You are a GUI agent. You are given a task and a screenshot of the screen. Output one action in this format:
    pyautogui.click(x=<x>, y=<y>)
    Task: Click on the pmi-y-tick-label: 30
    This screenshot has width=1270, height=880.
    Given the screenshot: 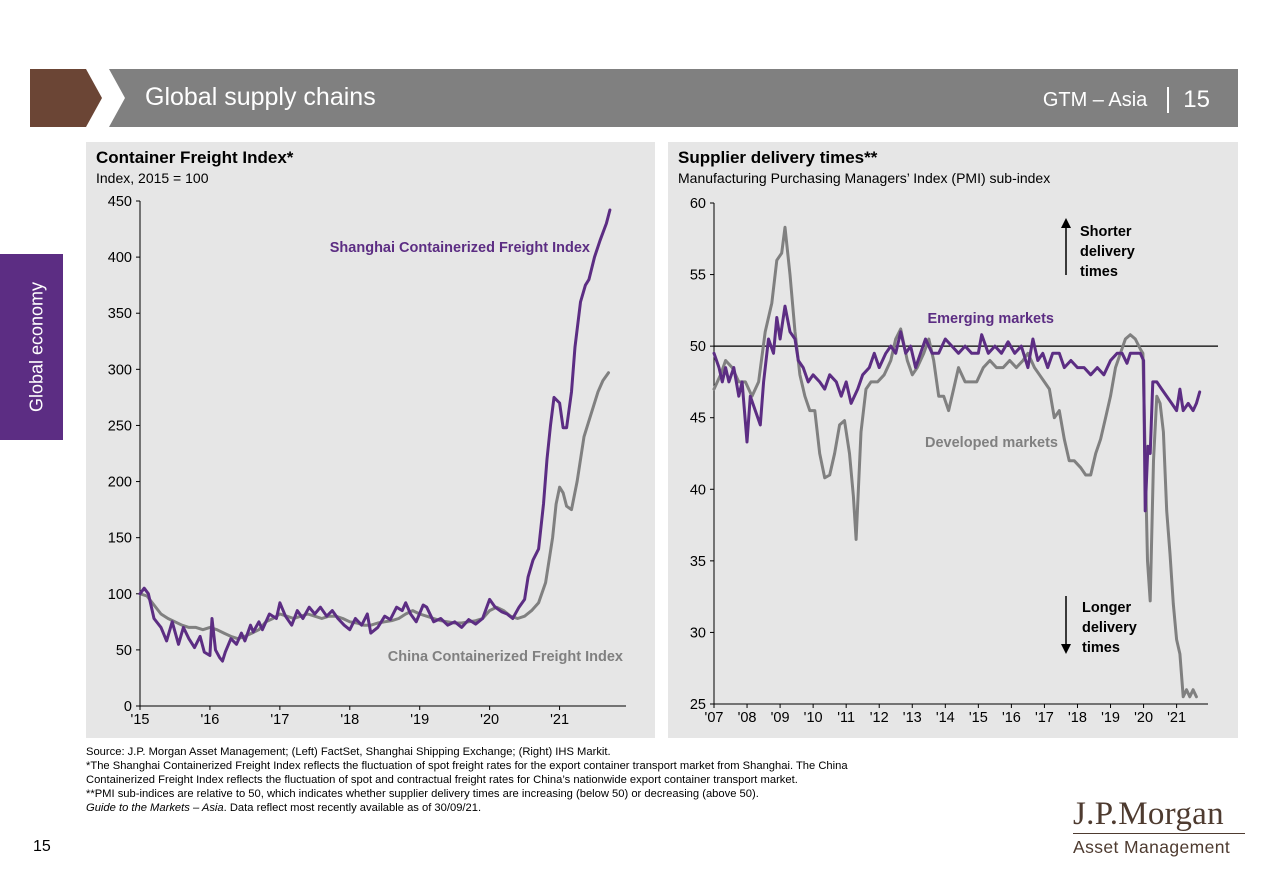 What is the action you would take?
    pyautogui.click(x=698, y=633)
    